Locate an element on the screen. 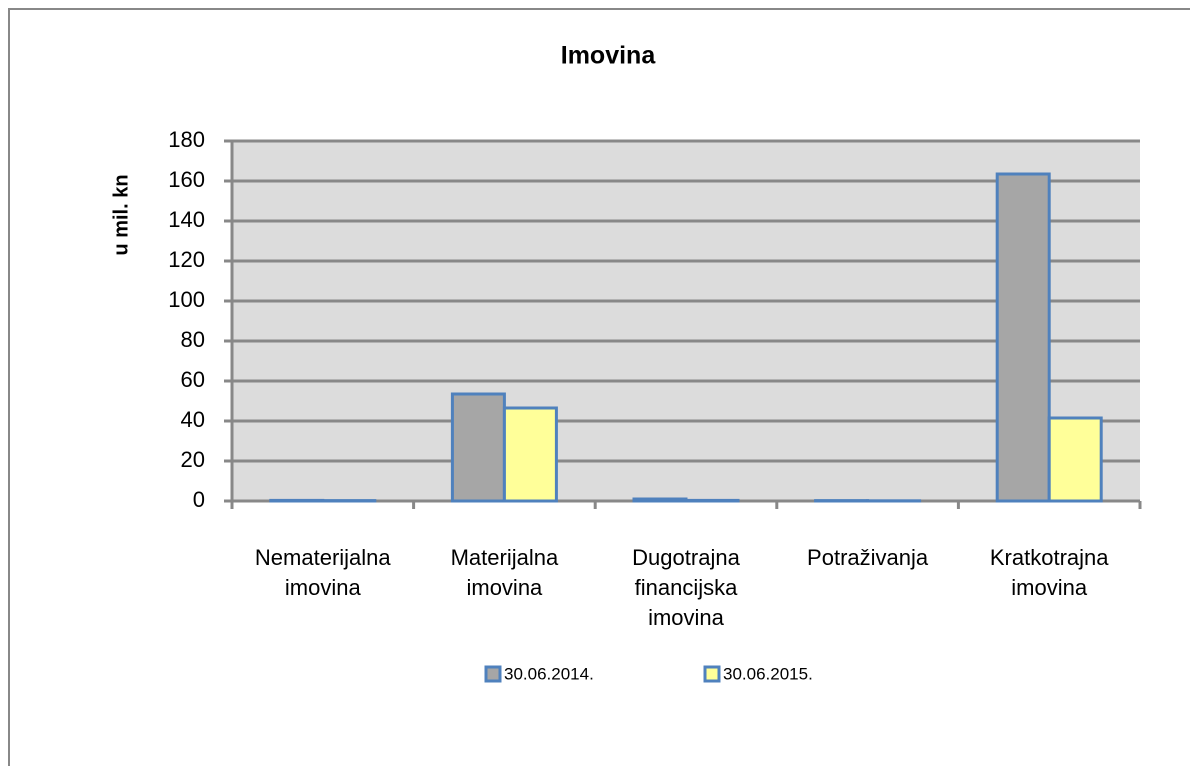 This screenshot has width=1190, height=766. y-tick-label: 0 is located at coordinates (199, 499).